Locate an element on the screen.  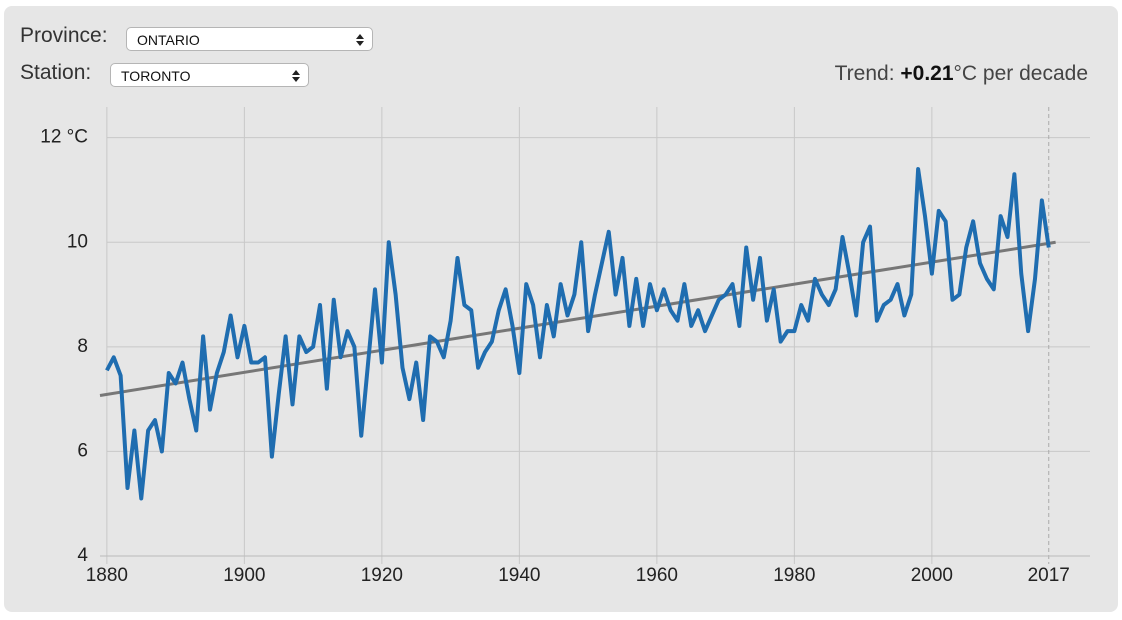
x-tick-label: 1940 is located at coordinates (519, 575).